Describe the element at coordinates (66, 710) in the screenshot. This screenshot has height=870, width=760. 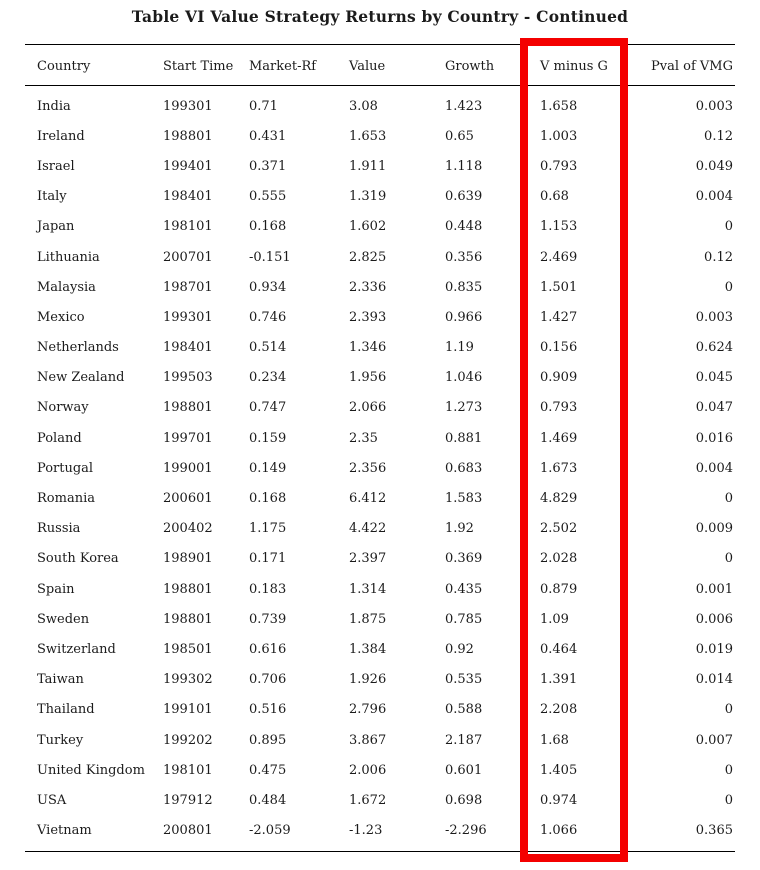
I see `country-cell: Thailand` at that location.